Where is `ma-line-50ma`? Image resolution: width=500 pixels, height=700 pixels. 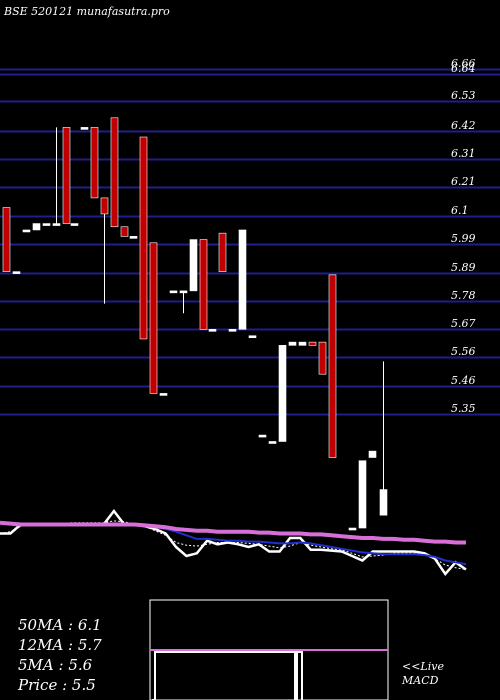 ma-line-50ma is located at coordinates (233, 532).